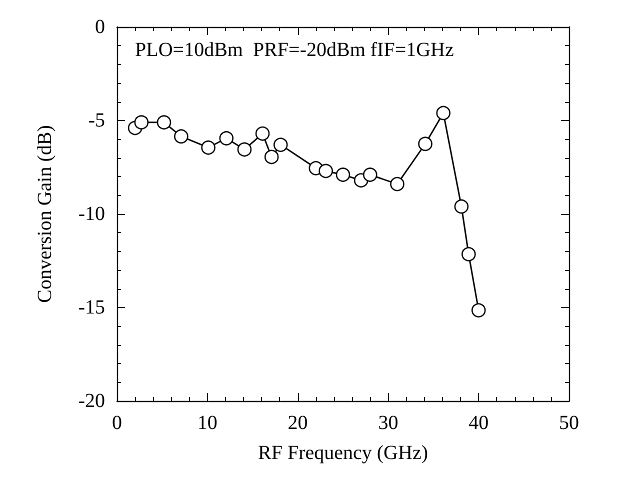 Image resolution: width=621 pixels, height=485 pixels. What do you see at coordinates (96, 121) in the screenshot?
I see `y-tick-label: -5` at bounding box center [96, 121].